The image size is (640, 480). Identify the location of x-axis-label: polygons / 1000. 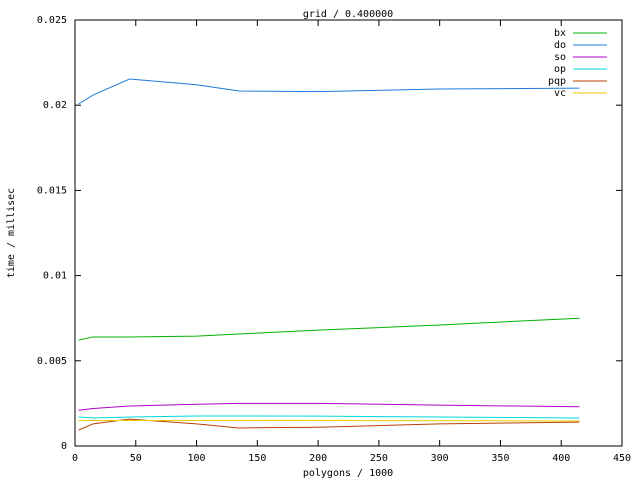
(348, 473).